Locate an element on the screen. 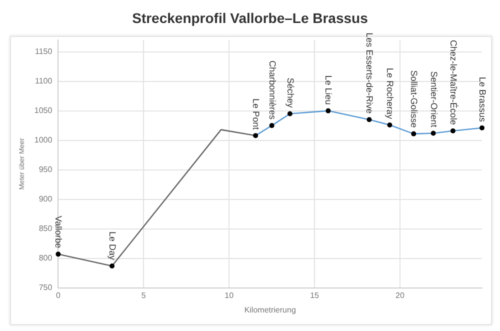  y-tick-label: 950 is located at coordinates (45, 169).